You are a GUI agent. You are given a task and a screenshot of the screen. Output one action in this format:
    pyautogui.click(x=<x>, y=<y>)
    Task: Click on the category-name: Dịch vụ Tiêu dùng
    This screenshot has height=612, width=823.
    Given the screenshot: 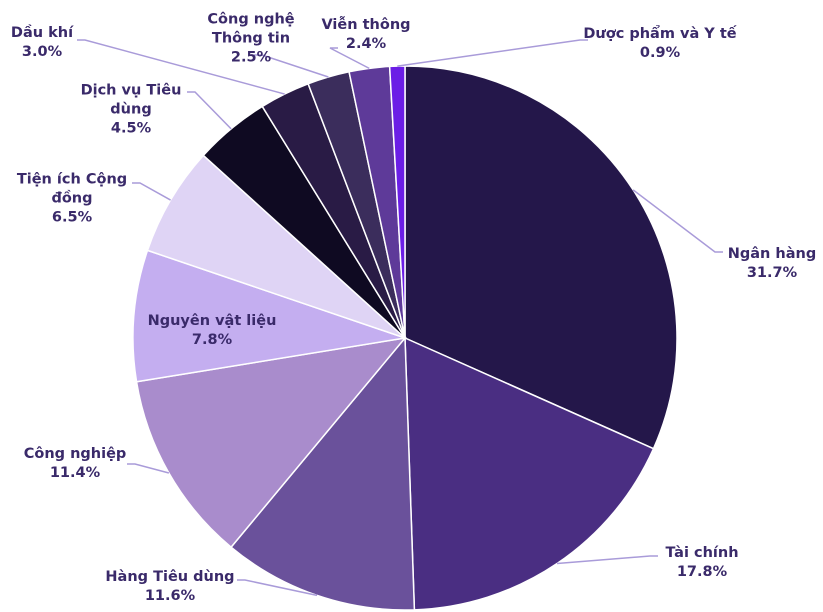 What is the action you would take?
    pyautogui.click(x=131, y=100)
    